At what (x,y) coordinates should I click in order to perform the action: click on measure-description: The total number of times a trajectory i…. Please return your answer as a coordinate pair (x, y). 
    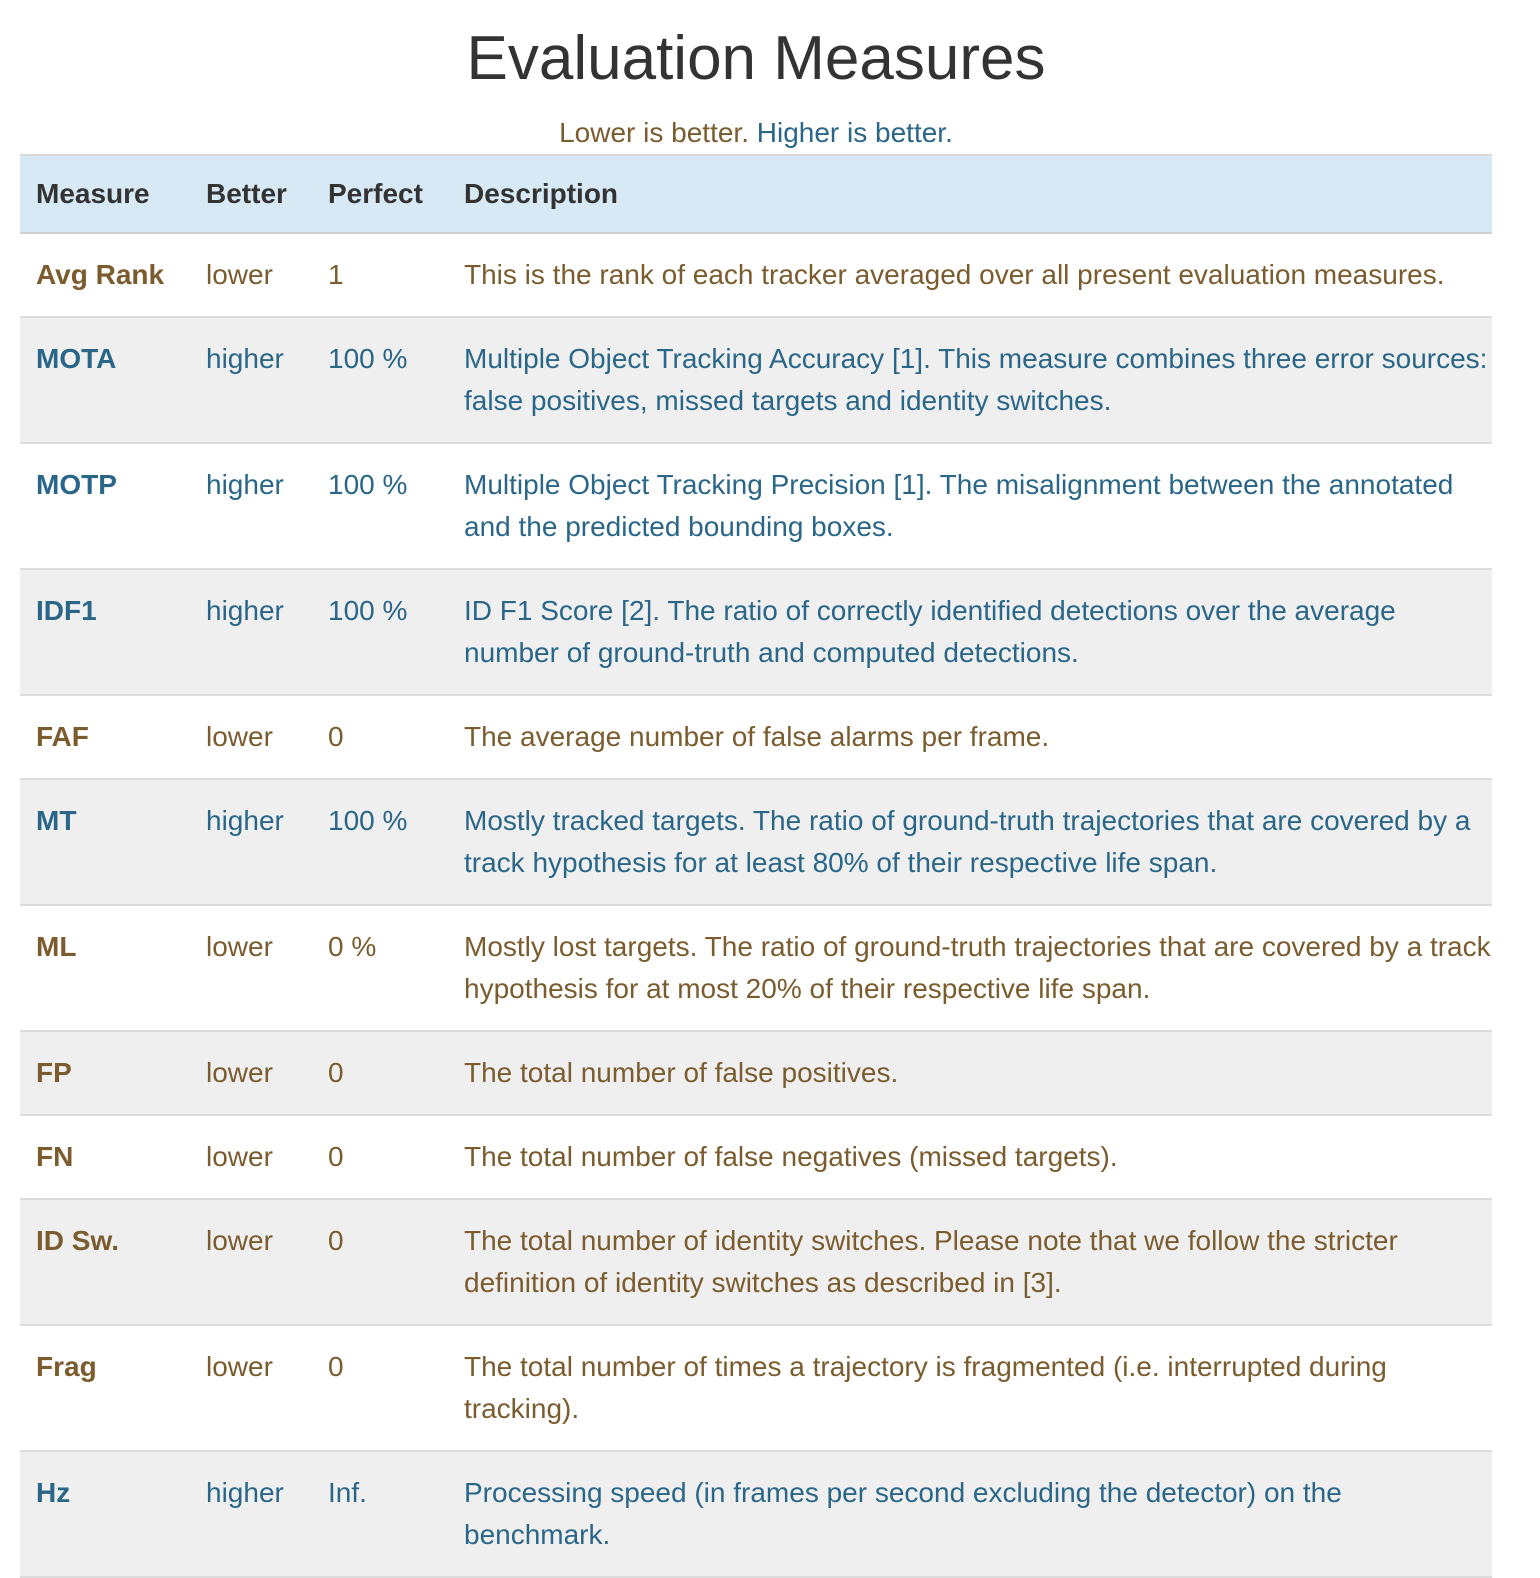
    Looking at the image, I should click on (970, 1388).